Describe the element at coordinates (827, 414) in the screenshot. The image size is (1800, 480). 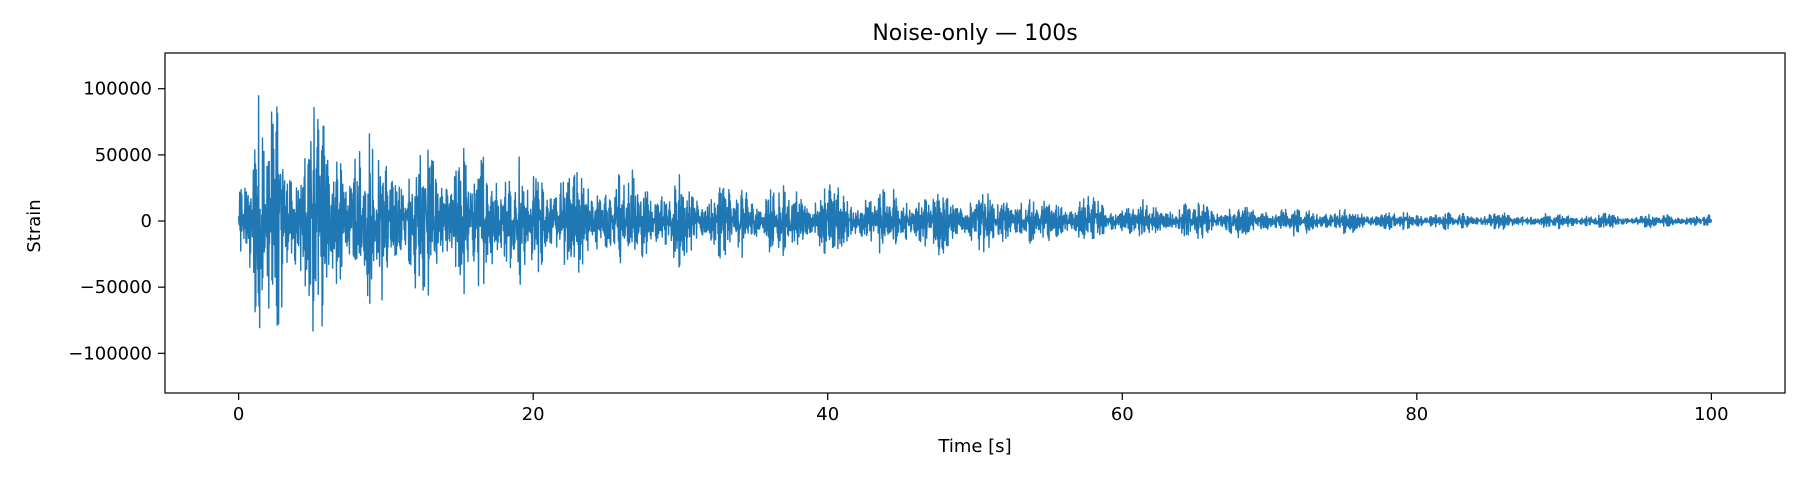
I see `x-tick-label: 40` at that location.